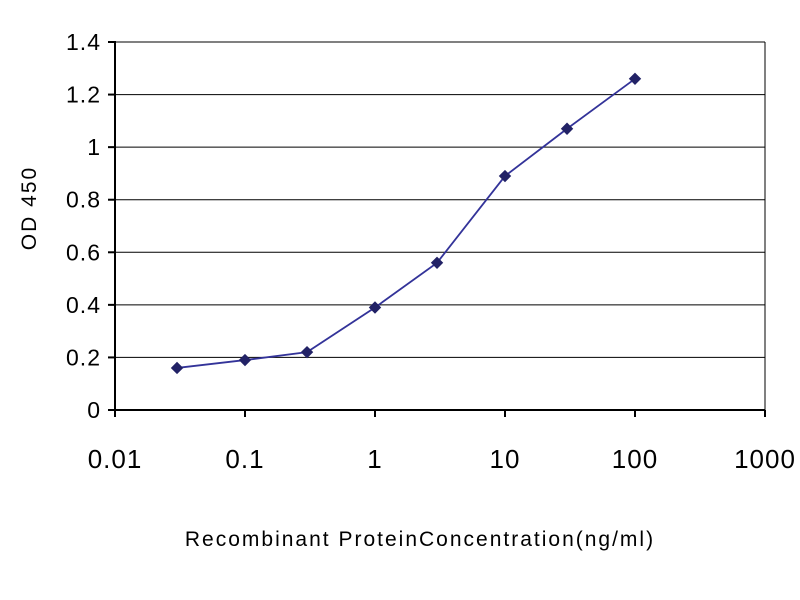  I want to click on x-tick-label: 1, so click(374, 459).